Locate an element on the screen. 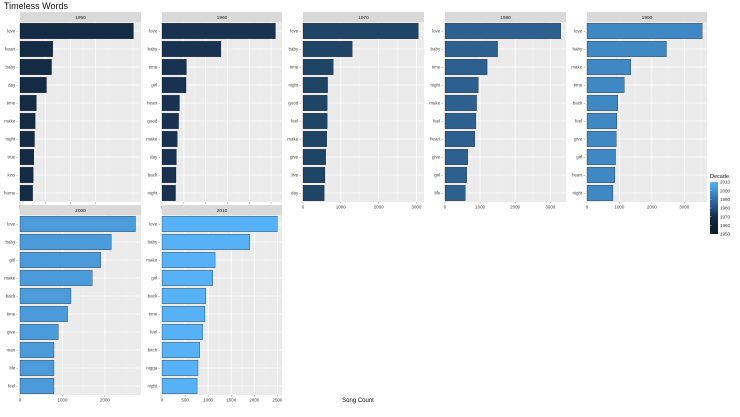  bar-1950-true is located at coordinates (27, 157).